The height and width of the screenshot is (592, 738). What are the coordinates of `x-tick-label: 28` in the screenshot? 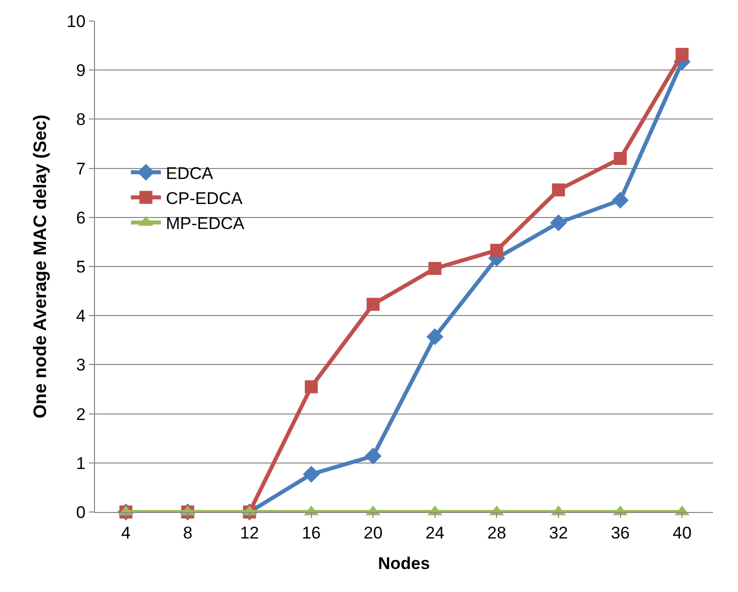 It's located at (496, 532).